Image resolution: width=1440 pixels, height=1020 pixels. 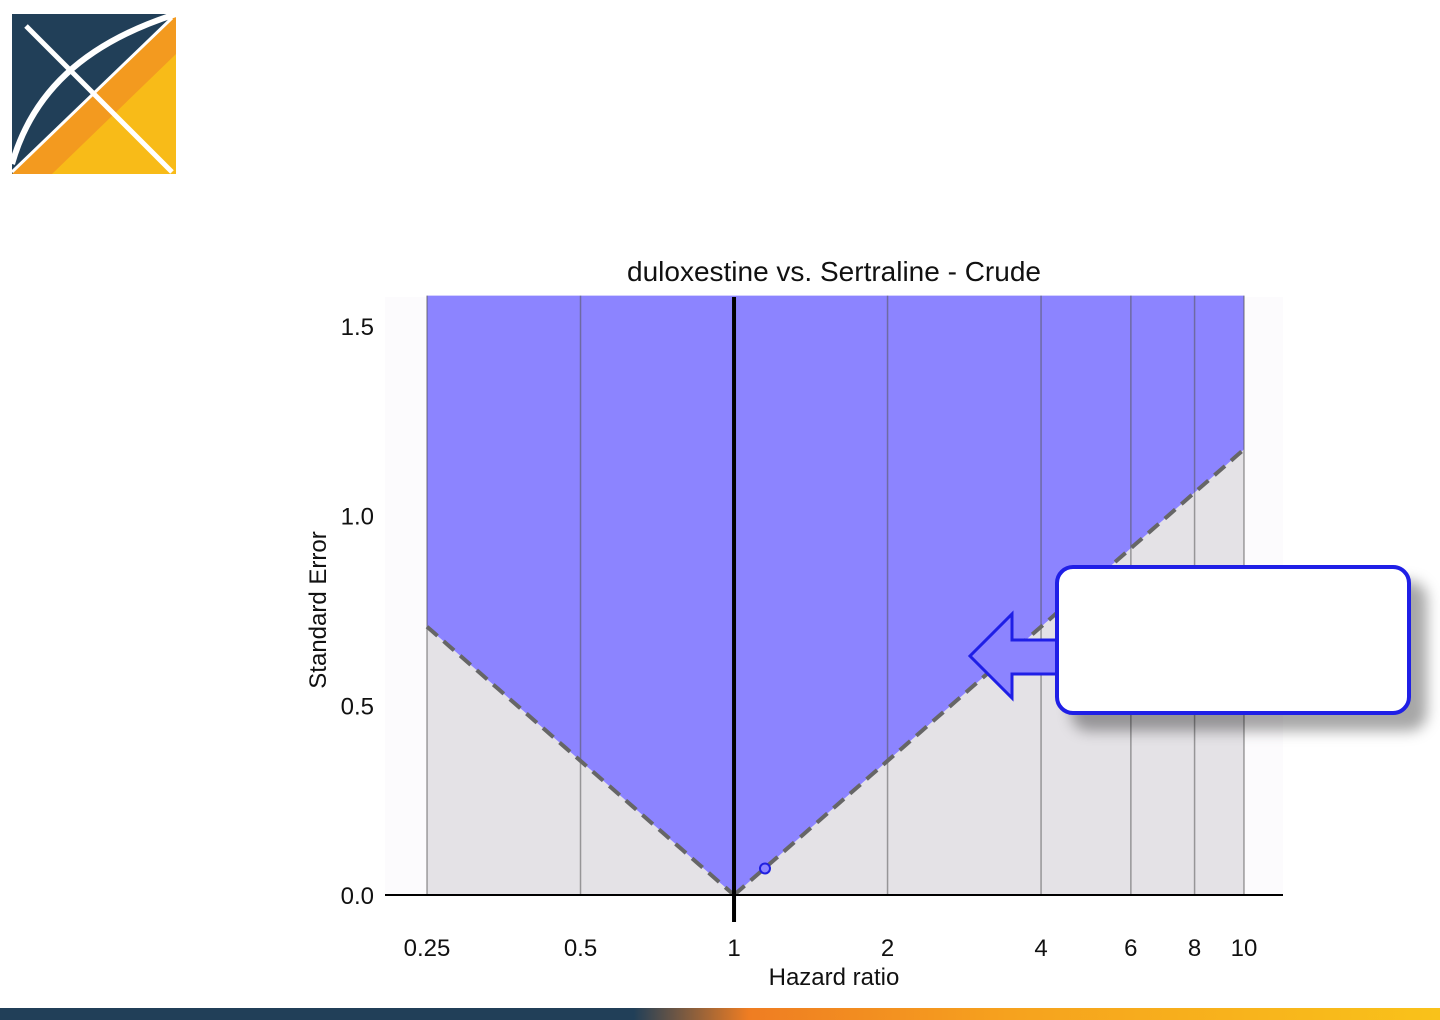 I want to click on x-tick-label: 6, so click(x=1130, y=948).